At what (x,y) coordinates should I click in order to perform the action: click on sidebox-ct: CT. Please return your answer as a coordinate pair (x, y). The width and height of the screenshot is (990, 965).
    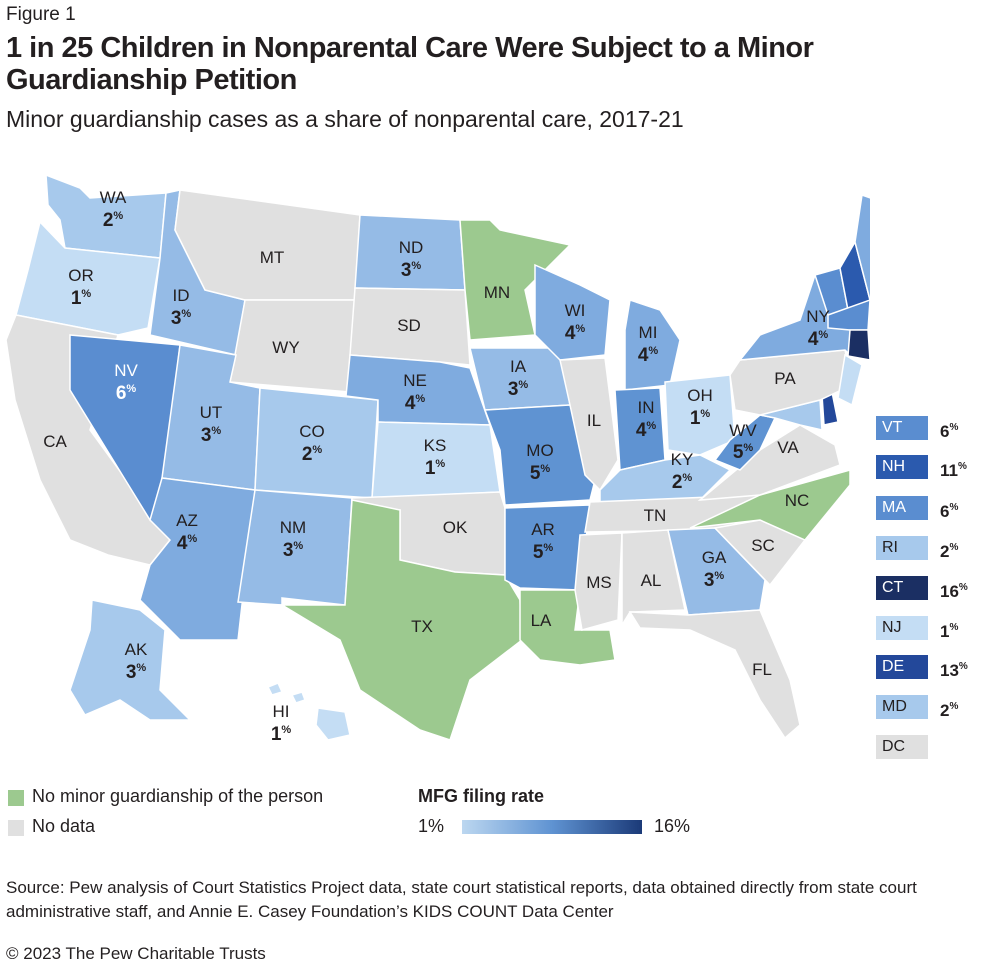
    Looking at the image, I should click on (902, 588).